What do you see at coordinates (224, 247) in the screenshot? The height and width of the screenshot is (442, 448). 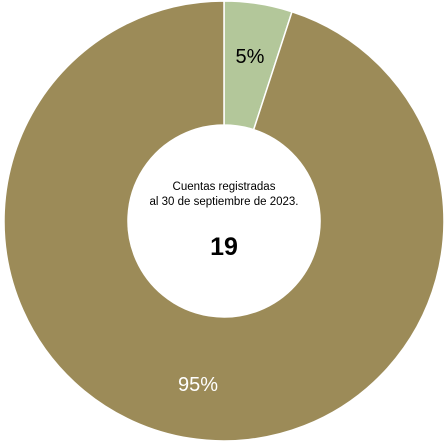 I see `center-total-value: 19` at bounding box center [224, 247].